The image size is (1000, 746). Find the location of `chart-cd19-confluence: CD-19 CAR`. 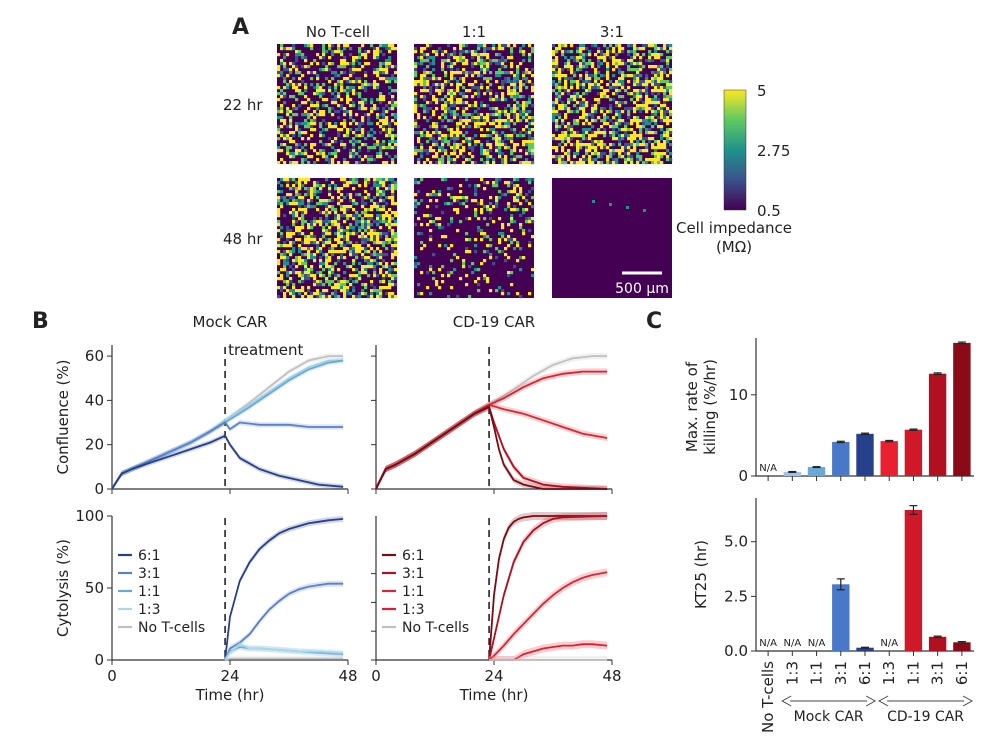

chart-cd19-confluence: CD-19 CAR is located at coordinates (492, 403).